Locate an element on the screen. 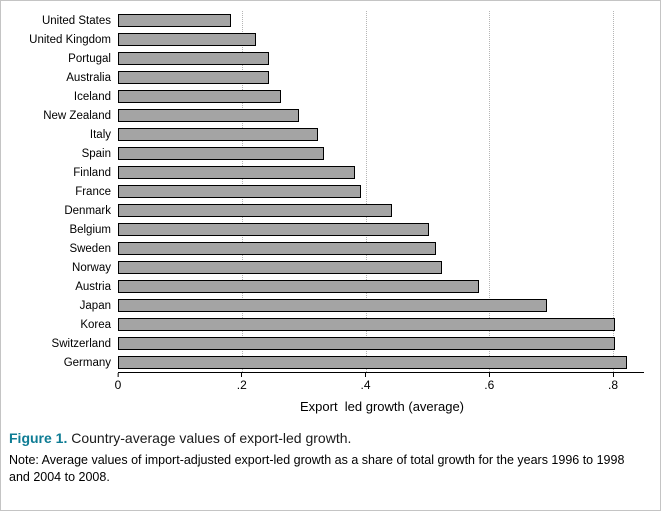 The image size is (661, 511). bar-row: Austria is located at coordinates (327, 286).